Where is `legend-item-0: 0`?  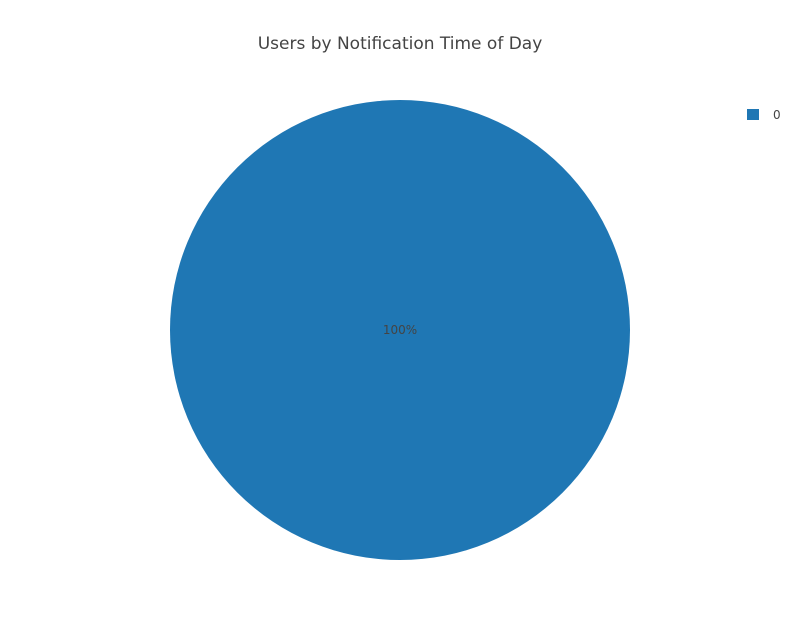
legend-item-0: 0 is located at coordinates (764, 115).